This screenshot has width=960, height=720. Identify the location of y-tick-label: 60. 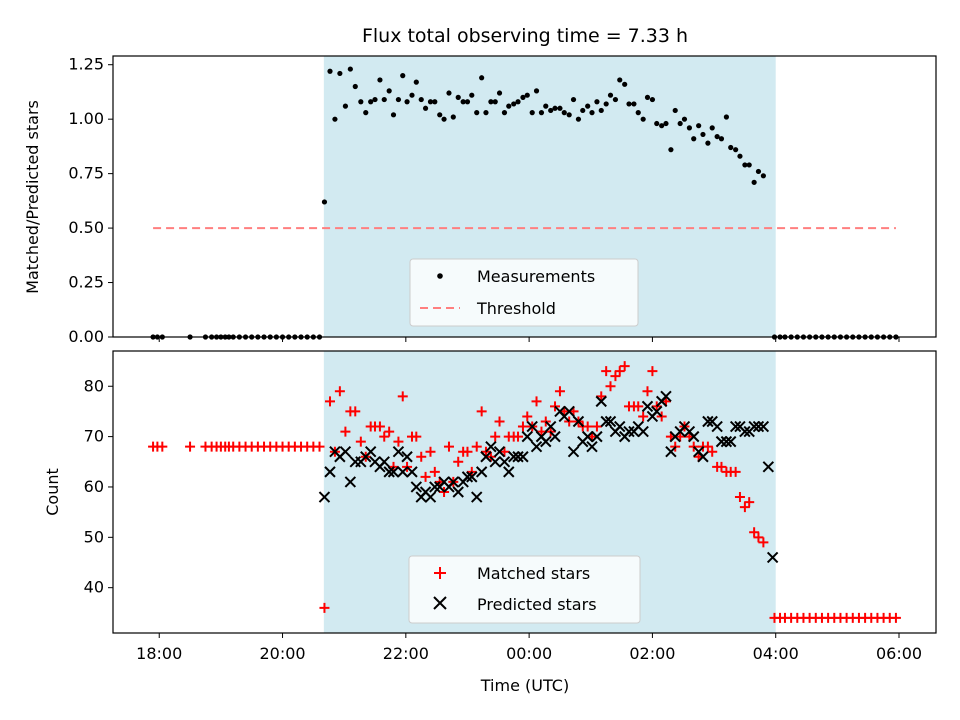
(94, 486).